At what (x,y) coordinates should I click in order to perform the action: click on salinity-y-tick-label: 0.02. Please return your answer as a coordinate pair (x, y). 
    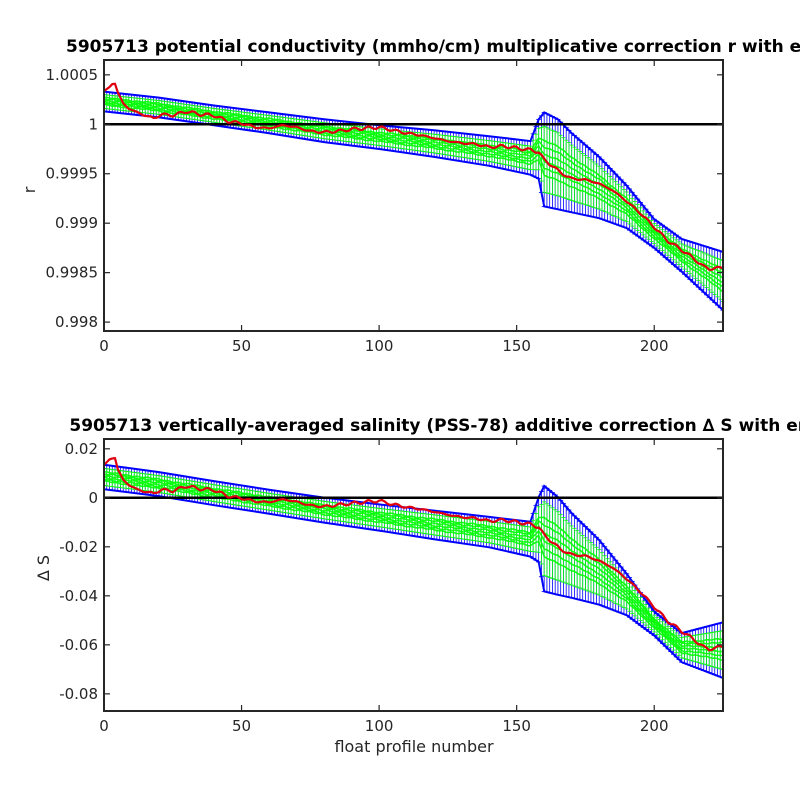
    Looking at the image, I should click on (81, 449).